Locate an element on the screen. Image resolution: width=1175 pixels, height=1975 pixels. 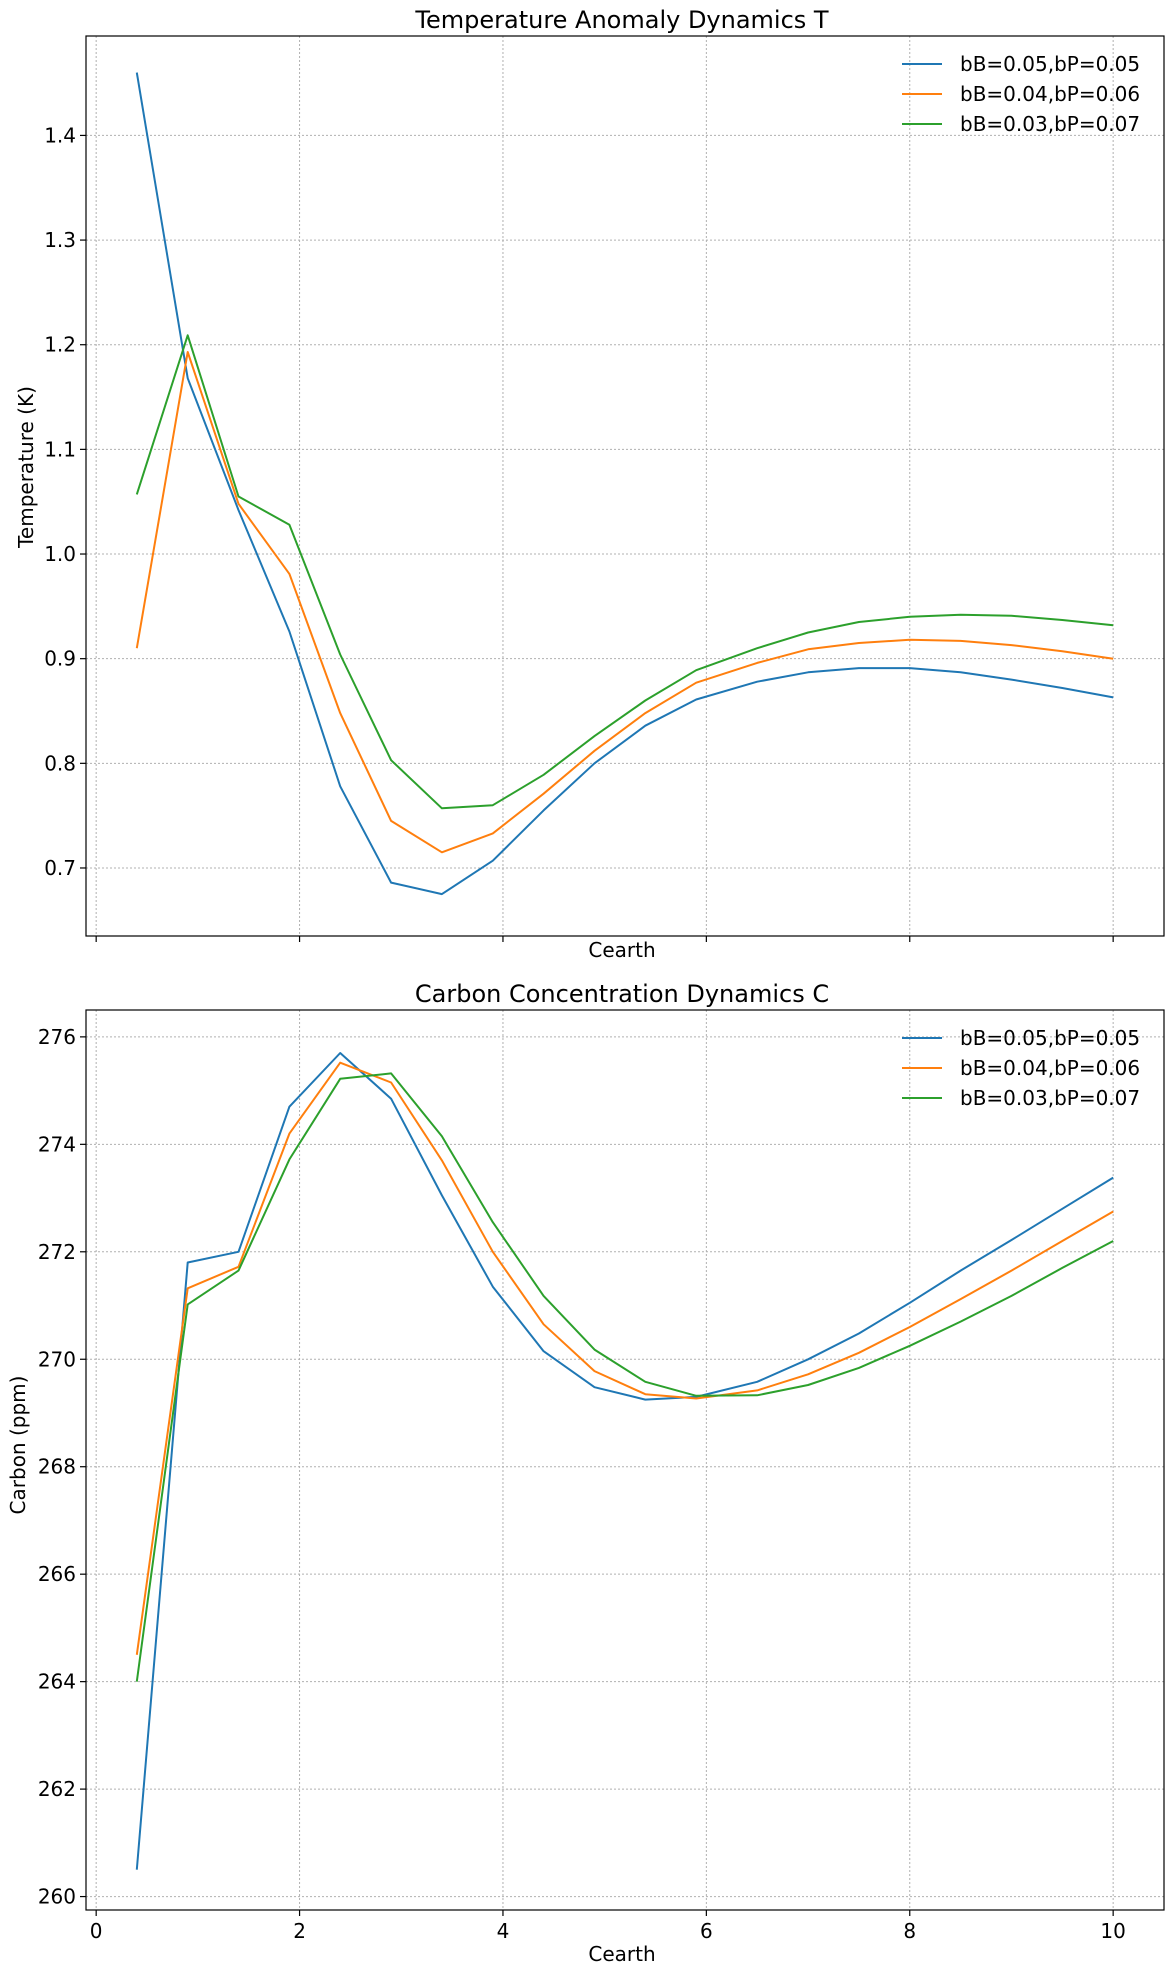
y-tick-label: 264 is located at coordinates (57, 1682).